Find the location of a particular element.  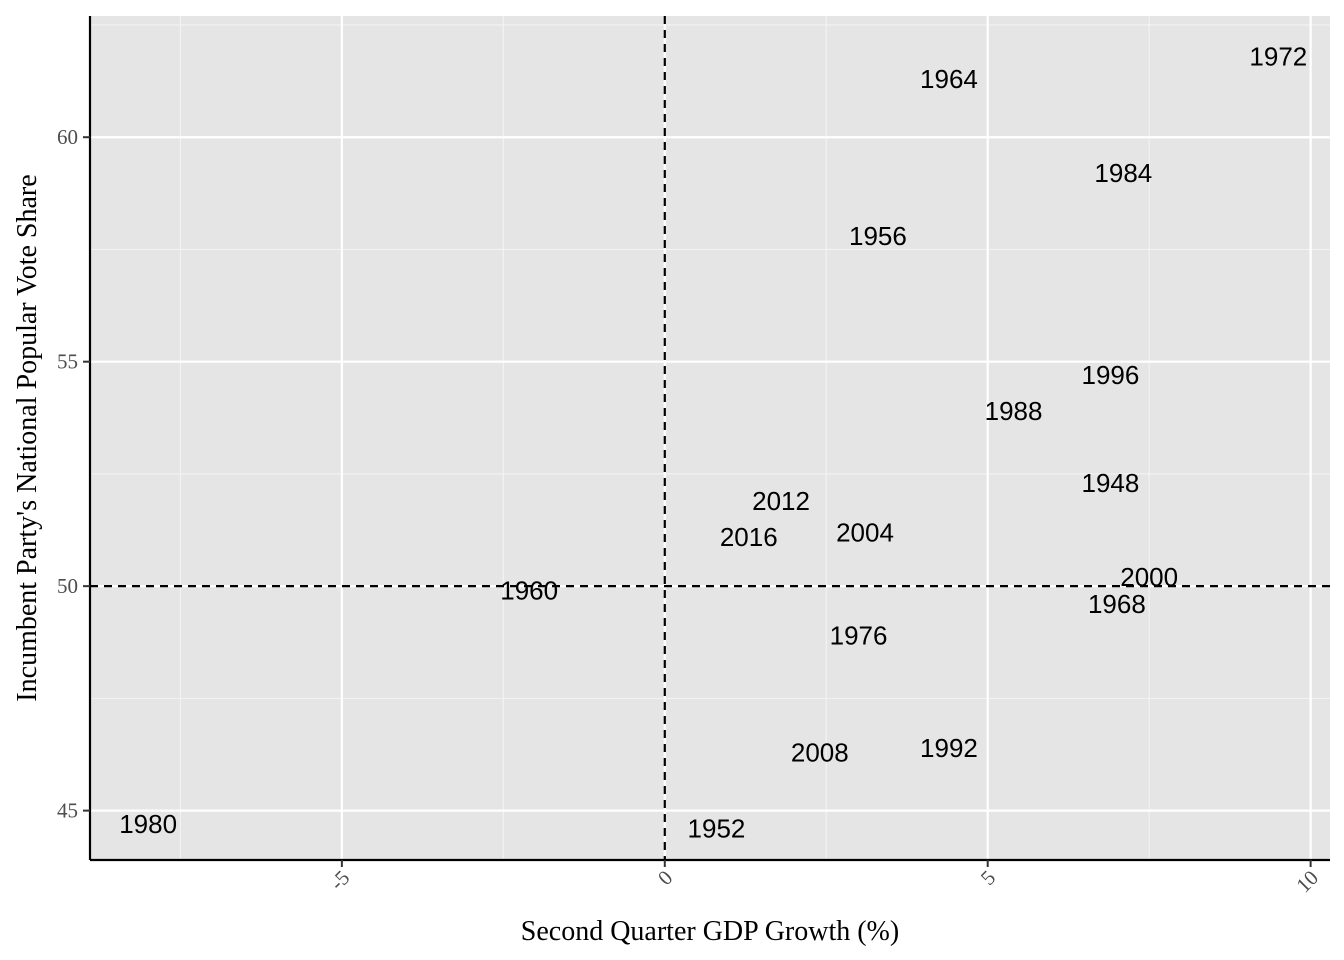

point-label-1988: 1988 is located at coordinates (1014, 411).